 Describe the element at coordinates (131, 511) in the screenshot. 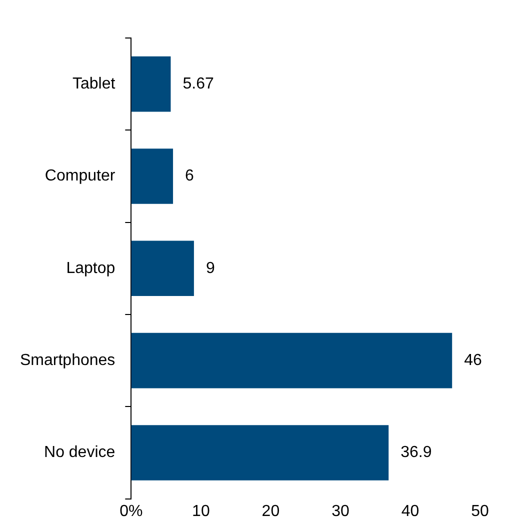

I see `x-tick-label: 0%` at that location.